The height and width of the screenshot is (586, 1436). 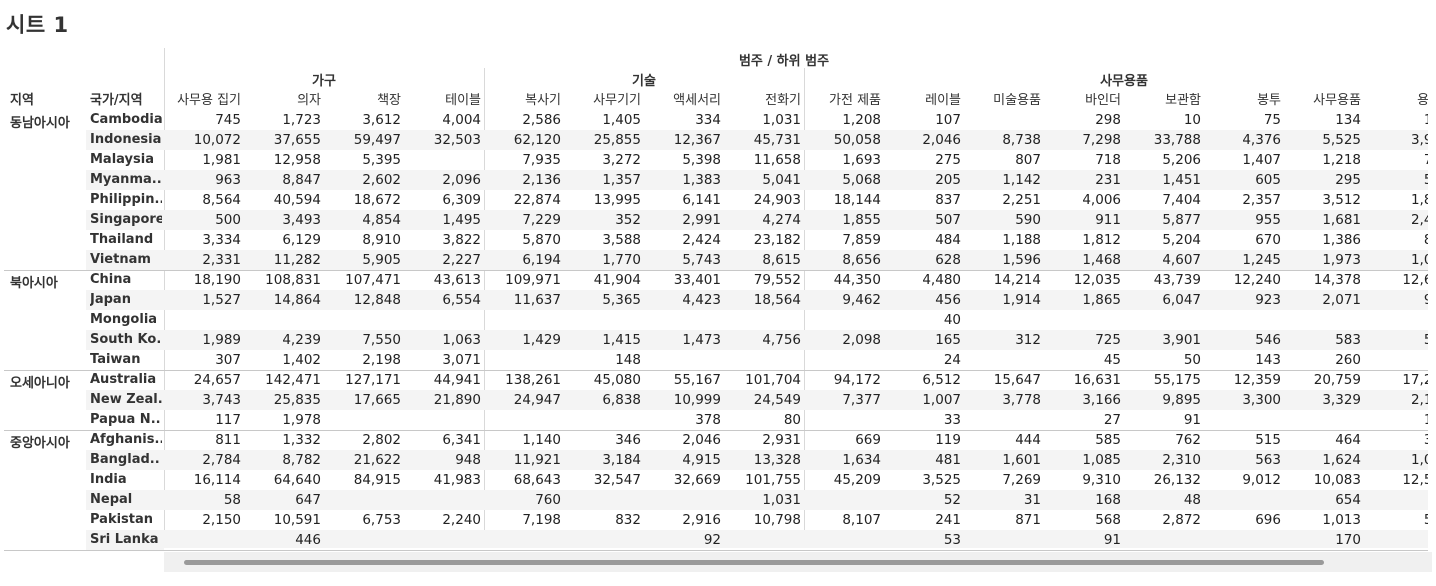 I want to click on table-cell: 8,107, so click(x=861, y=520).